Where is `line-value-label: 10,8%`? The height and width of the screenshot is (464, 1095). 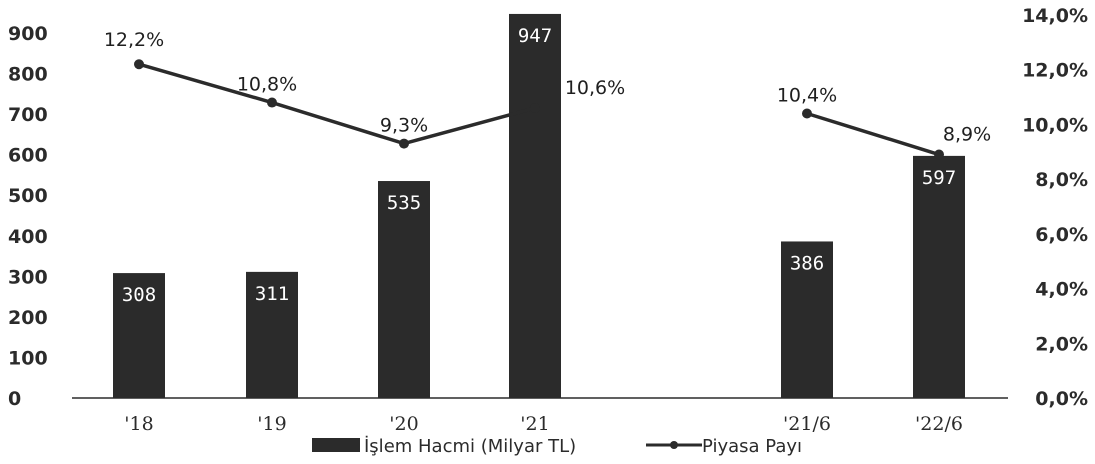
line-value-label: 10,8% is located at coordinates (267, 85).